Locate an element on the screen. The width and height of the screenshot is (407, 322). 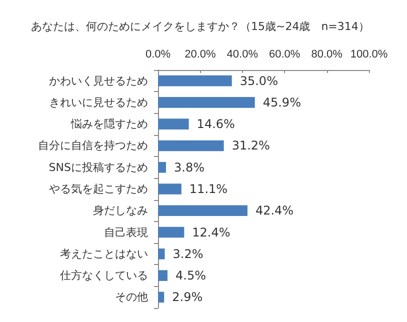
y-tick-label: かわいく見せるため is located at coordinates (98, 81).